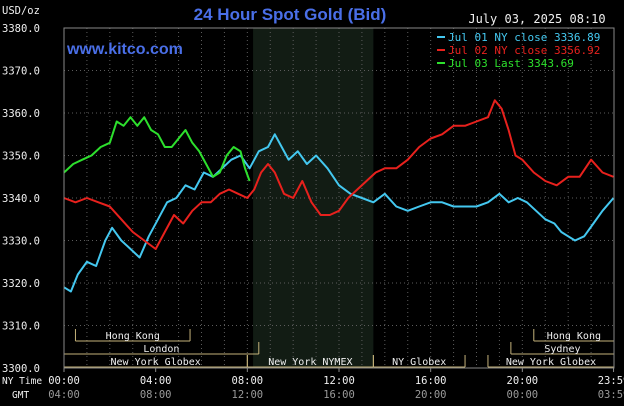  What do you see at coordinates (21, 242) in the screenshot?
I see `y-tick-label: 3330.0` at bounding box center [21, 242].